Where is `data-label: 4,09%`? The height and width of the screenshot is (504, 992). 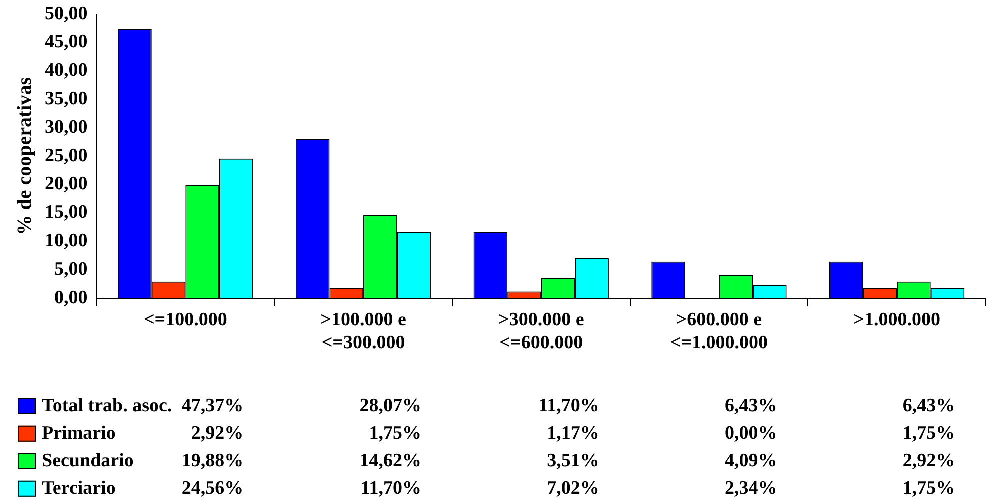 data-label: 4,09% is located at coordinates (751, 461).